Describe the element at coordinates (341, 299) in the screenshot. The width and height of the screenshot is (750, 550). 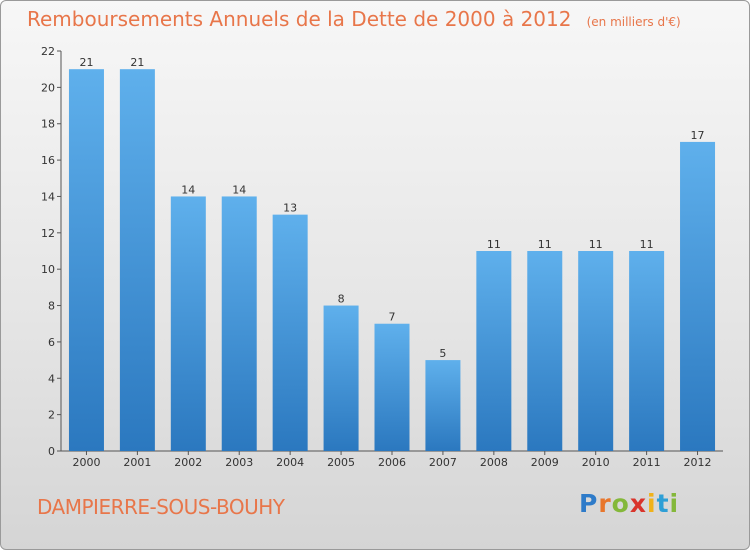
I see `bar-value-label: 8` at that location.